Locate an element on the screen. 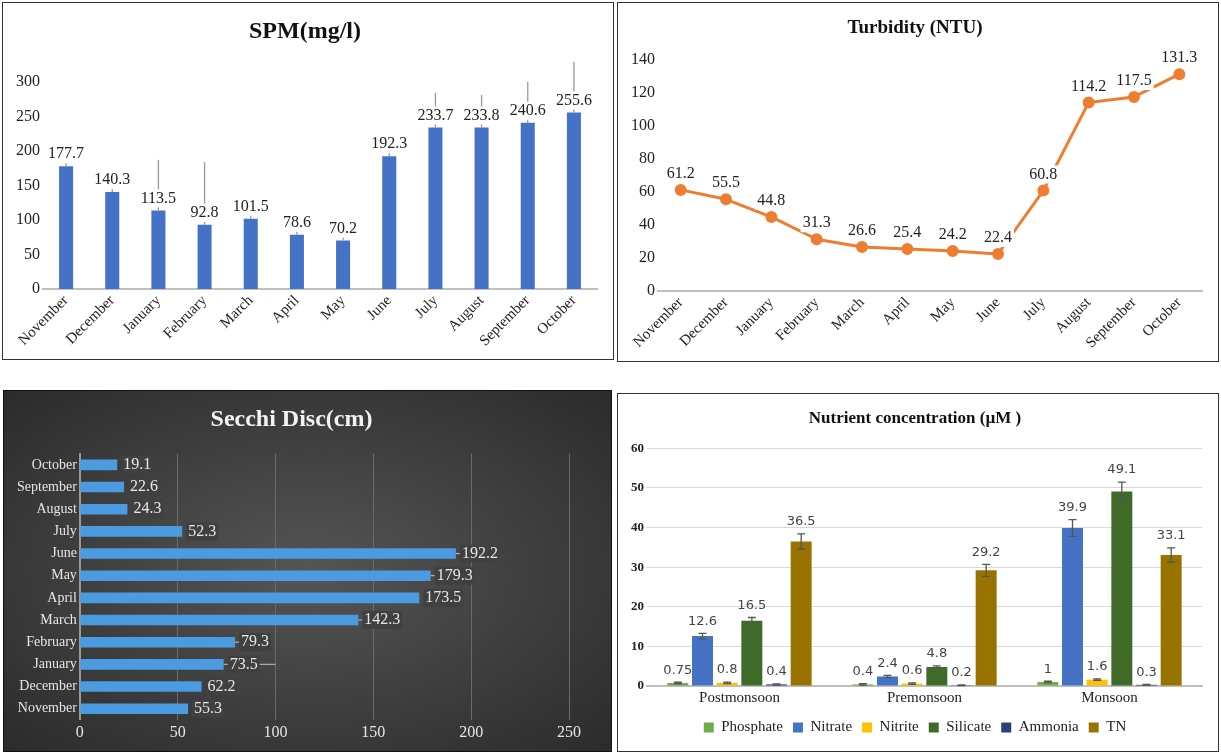 Image resolution: width=1221 pixels, height=754 pixels. y-tick-label: December is located at coordinates (48, 686).